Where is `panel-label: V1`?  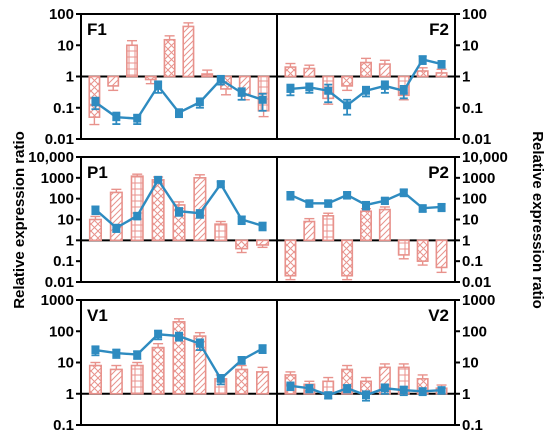
panel-label: V1 is located at coordinates (97, 315).